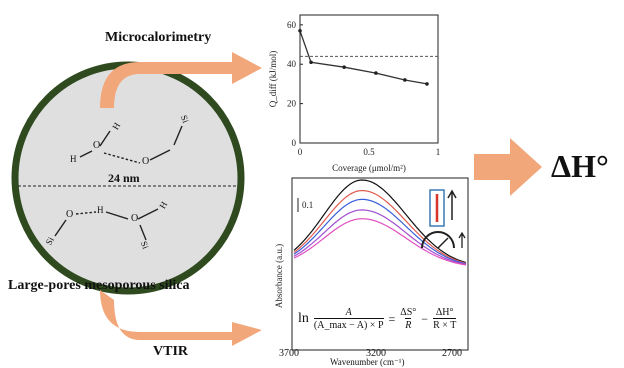  What do you see at coordinates (181, 80) in the screenshot?
I see `arrow-to-microcalorimetry` at bounding box center [181, 80].